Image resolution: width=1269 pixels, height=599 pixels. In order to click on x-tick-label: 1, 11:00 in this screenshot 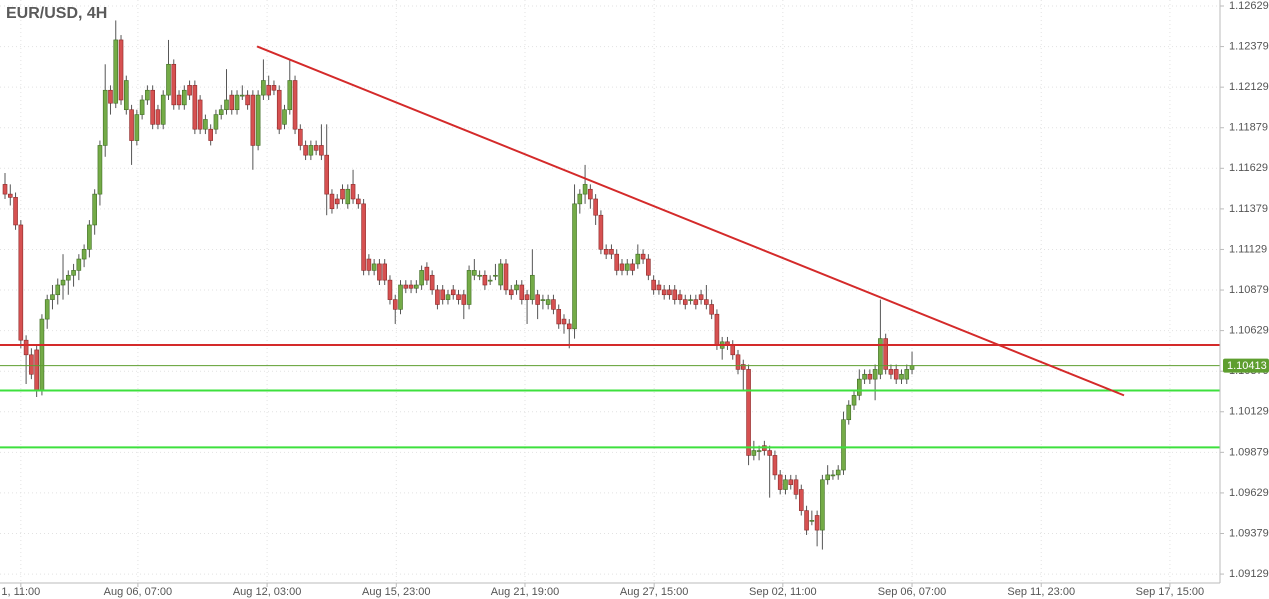, I will do `click(20, 592)`.